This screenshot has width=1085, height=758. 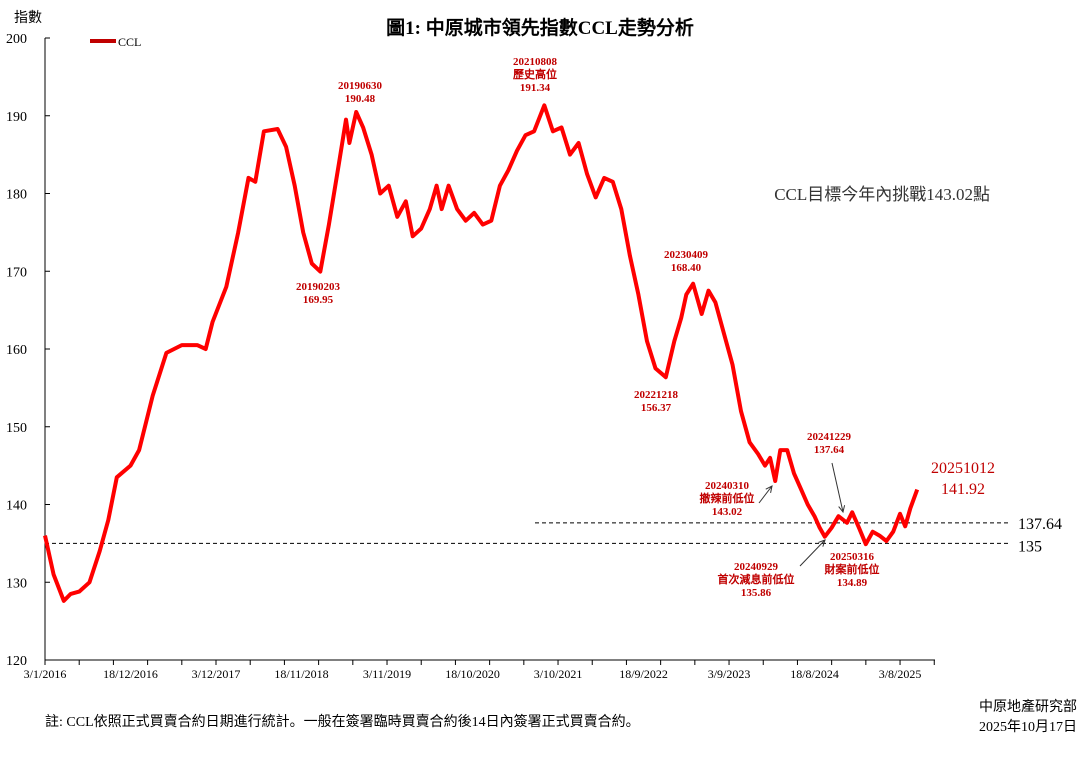 What do you see at coordinates (16, 661) in the screenshot?
I see `y-tick-label: 120` at bounding box center [16, 661].